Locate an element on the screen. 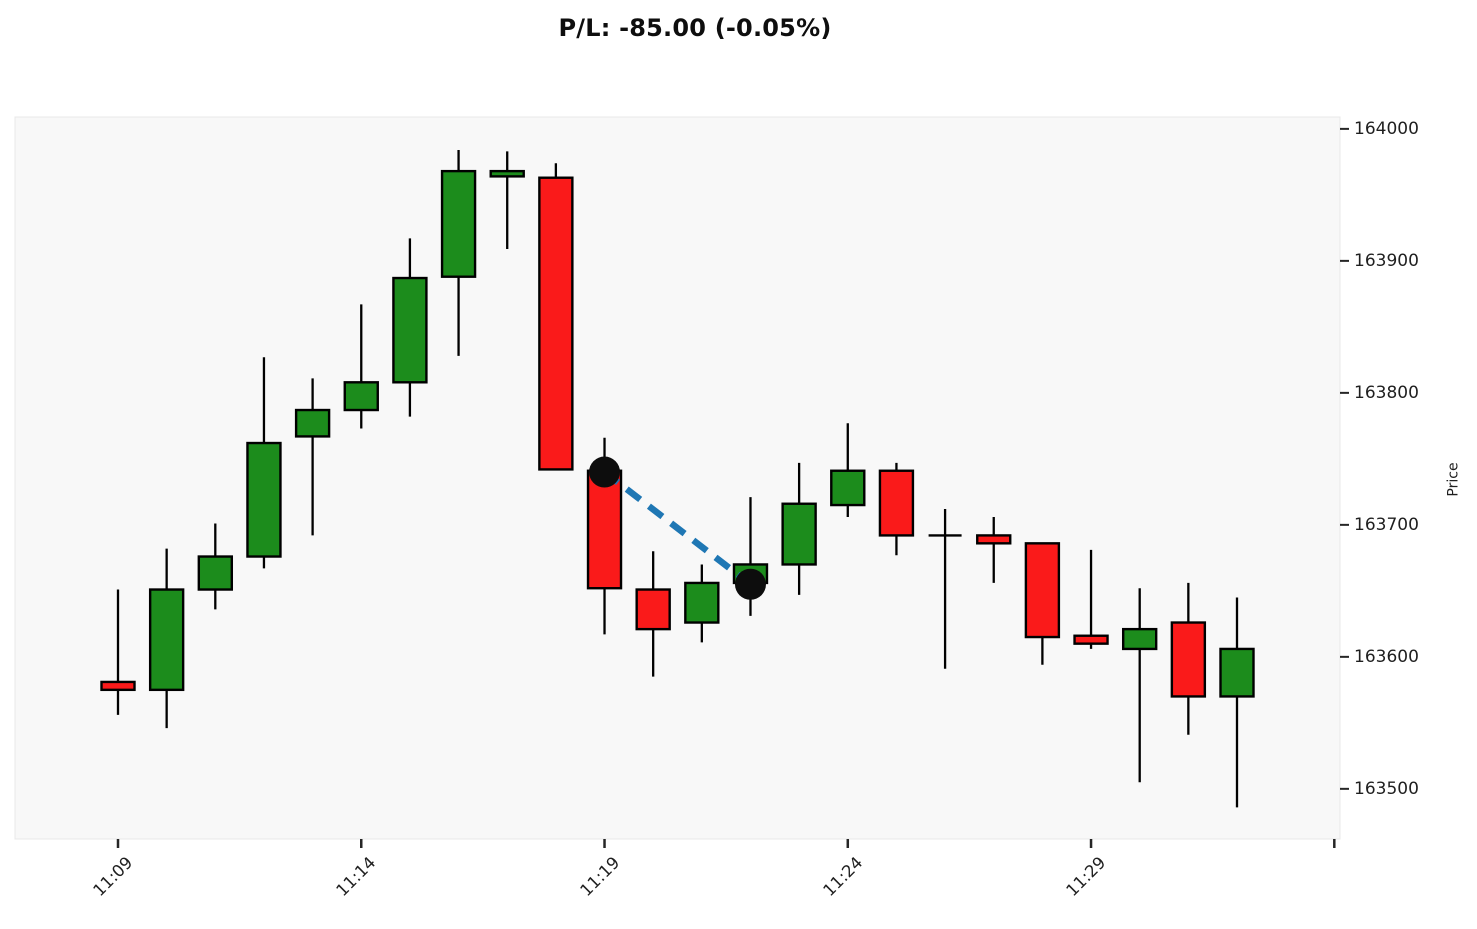 The image size is (1477, 929). y-tick-label: 163800 is located at coordinates (1386, 392).